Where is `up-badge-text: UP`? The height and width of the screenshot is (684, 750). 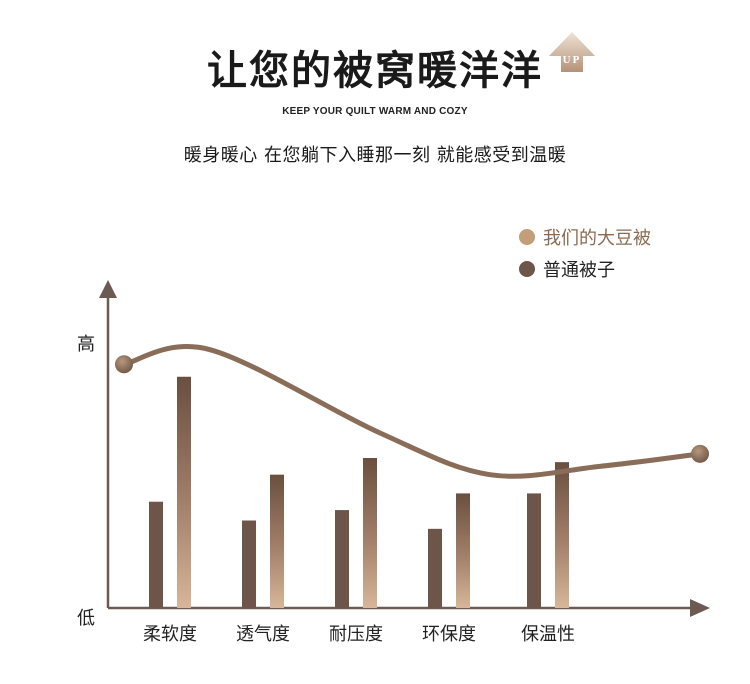 up-badge-text: UP is located at coordinates (572, 60).